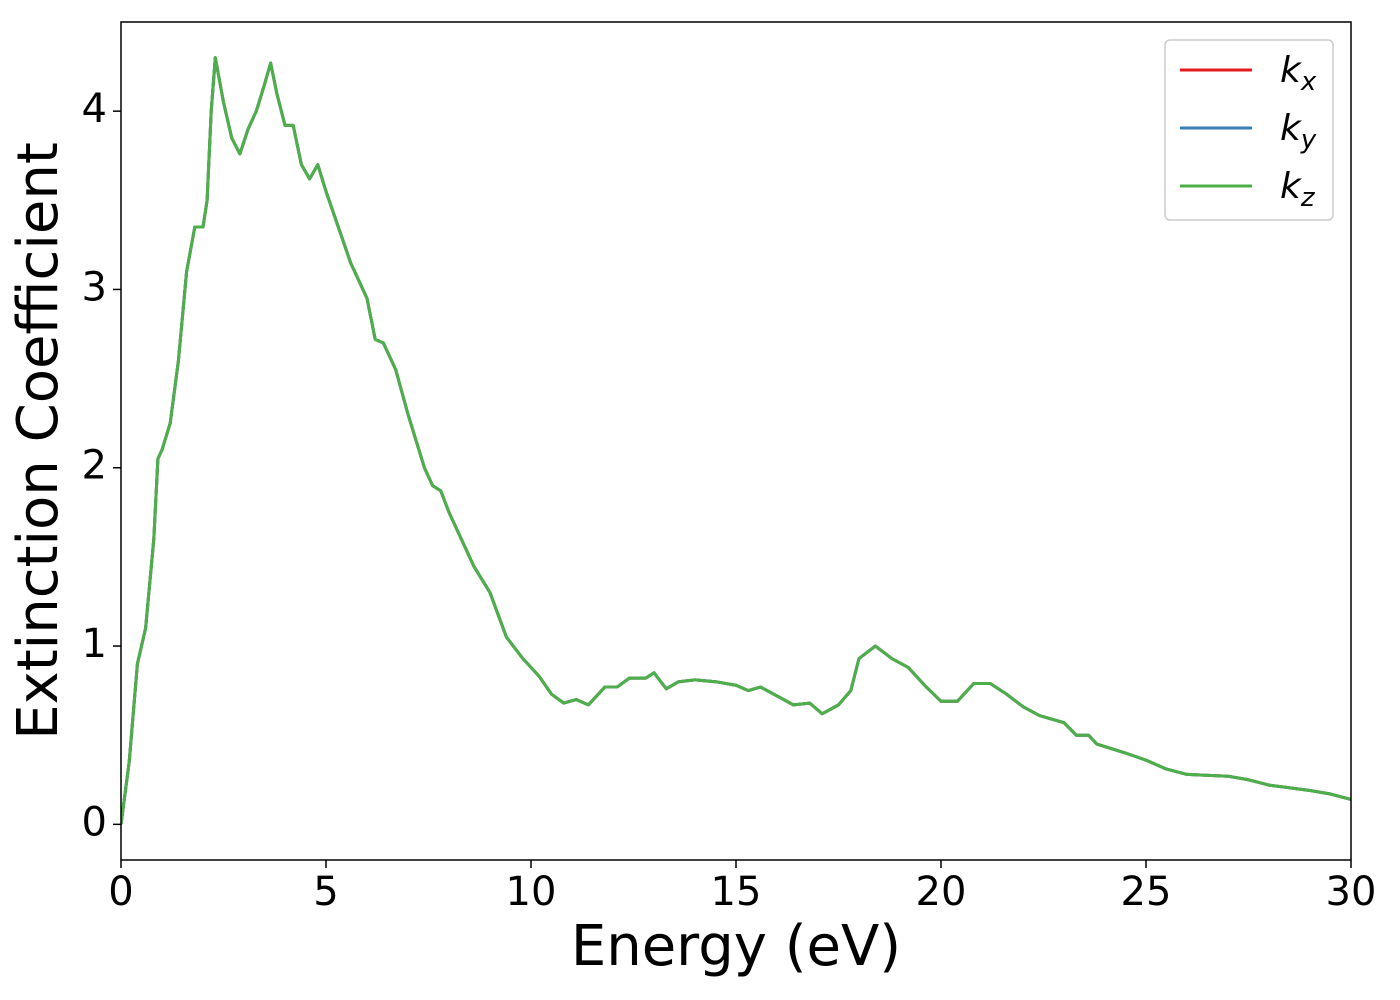  I want to click on x-tick-label: 5, so click(325, 892).